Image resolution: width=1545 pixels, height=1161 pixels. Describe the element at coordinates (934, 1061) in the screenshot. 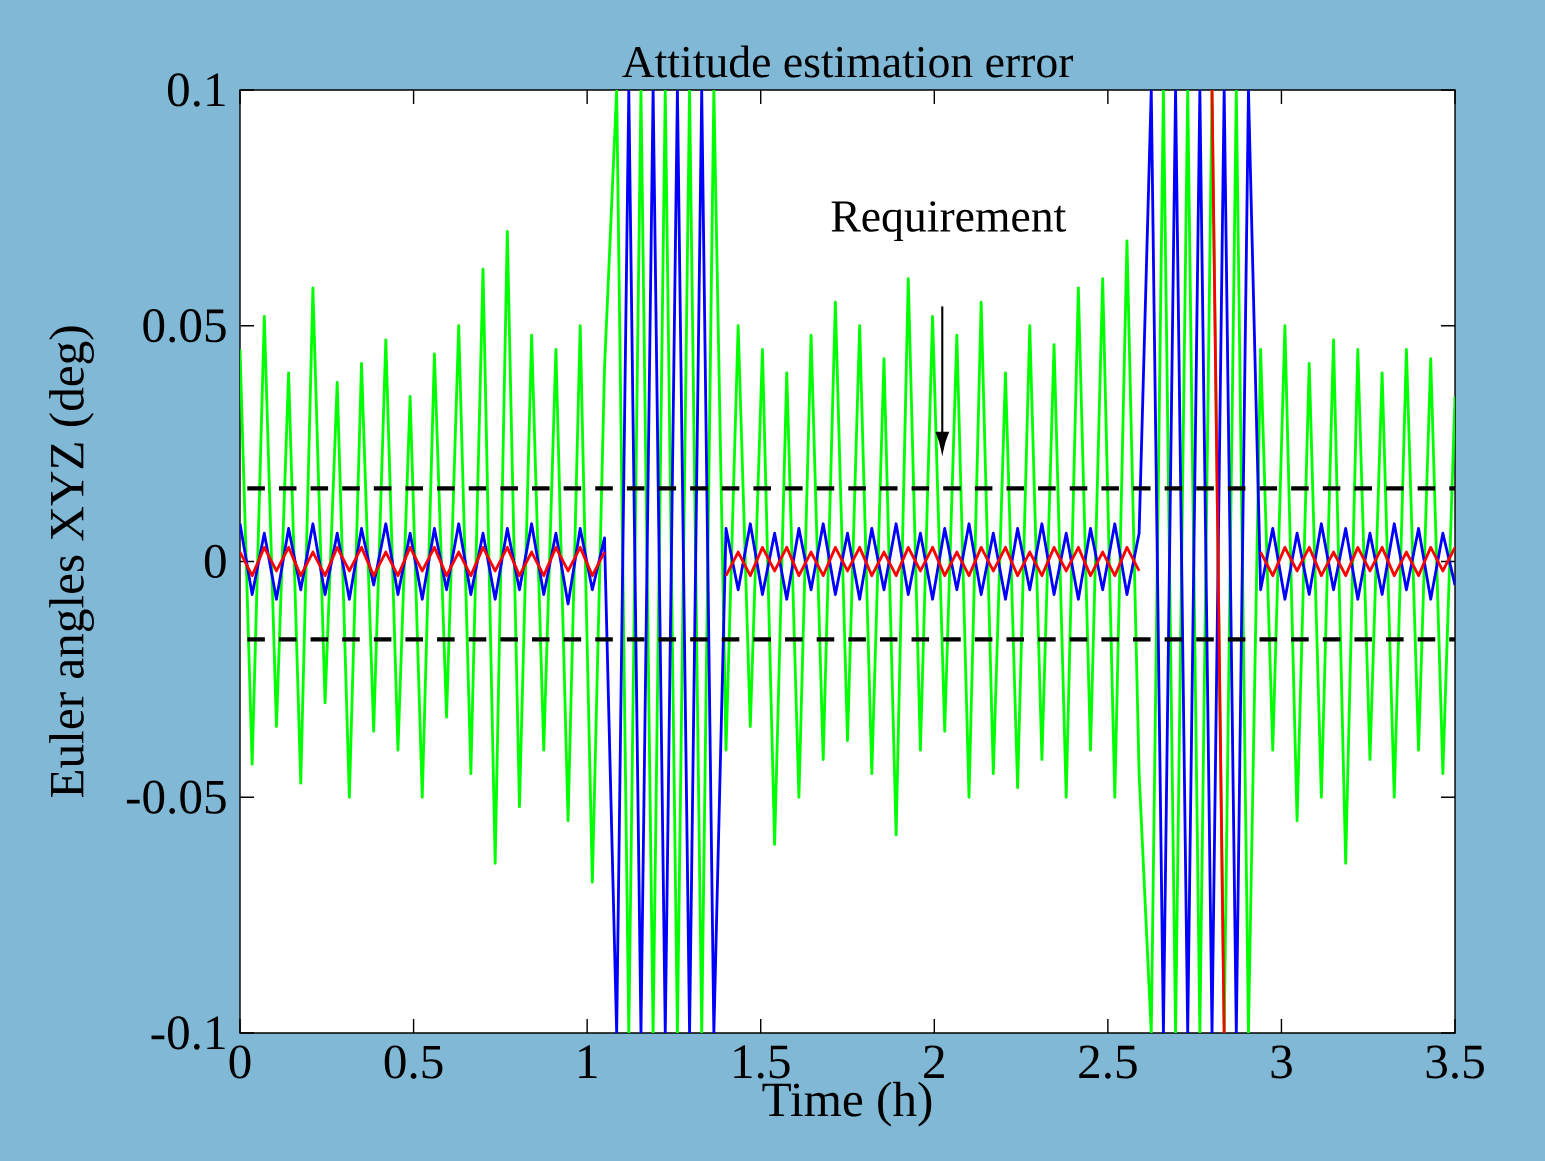

I see `x-tick-label: 2` at that location.